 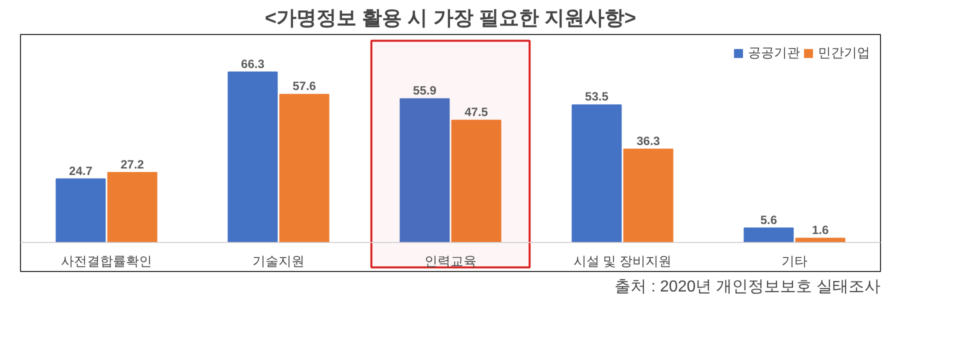 I want to click on data-label: 36.3, so click(x=648, y=141).